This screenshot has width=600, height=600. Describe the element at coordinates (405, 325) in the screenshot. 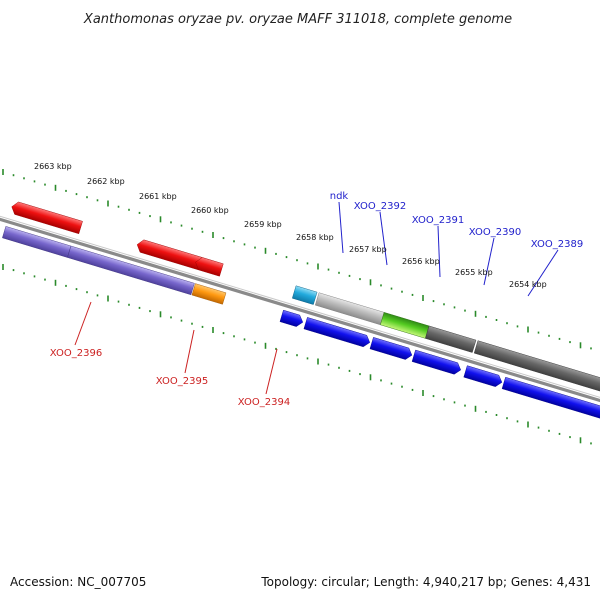

I see `gene-feature-green` at that location.